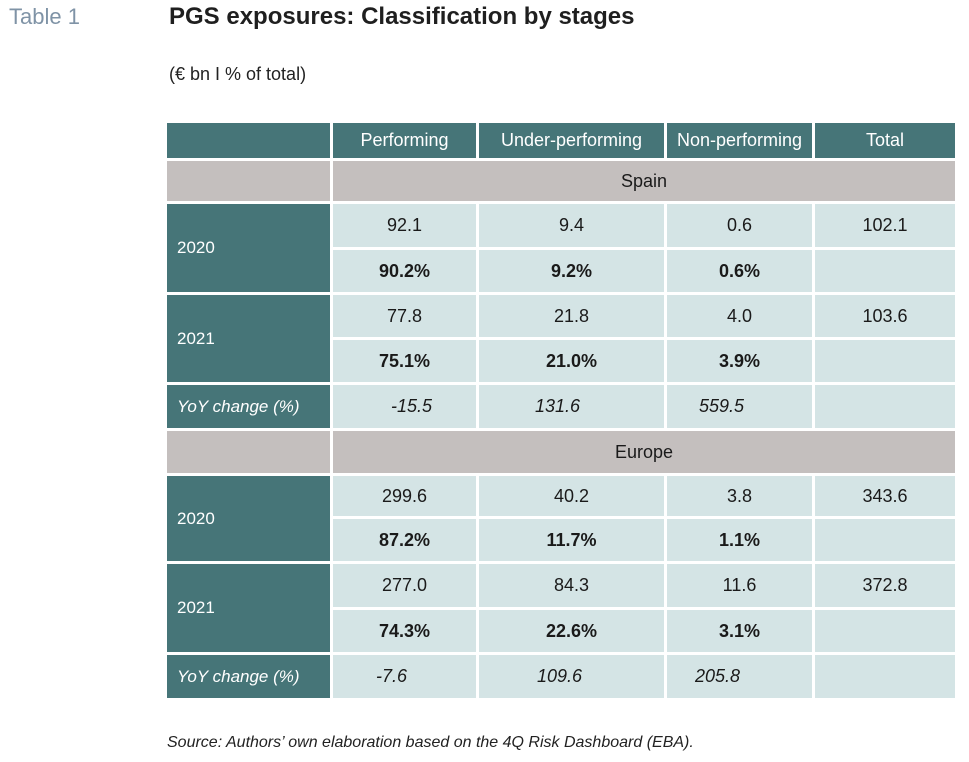  What do you see at coordinates (404, 540) in the screenshot?
I see `table-cell-pct: 87.2%` at bounding box center [404, 540].